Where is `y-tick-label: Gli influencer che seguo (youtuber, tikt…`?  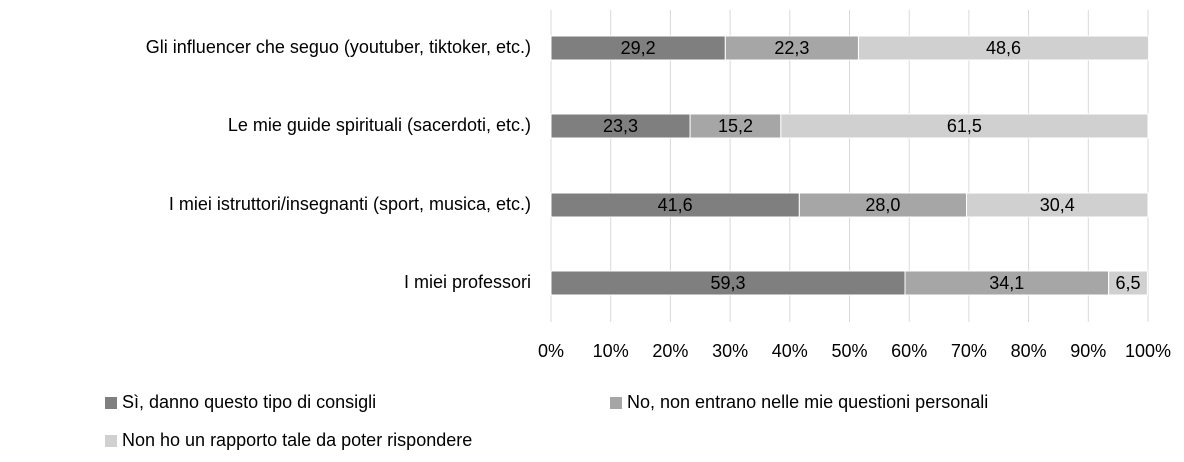
y-tick-label: Gli influencer che seguo (youtuber, tikt… is located at coordinates (338, 47).